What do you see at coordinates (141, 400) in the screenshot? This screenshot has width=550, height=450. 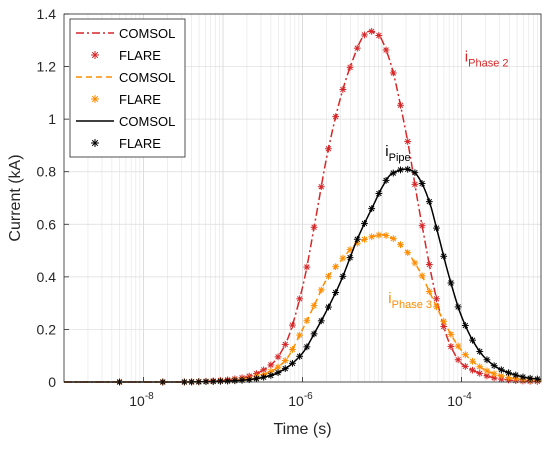 I see `x-tick-label: 10-8` at bounding box center [141, 400].